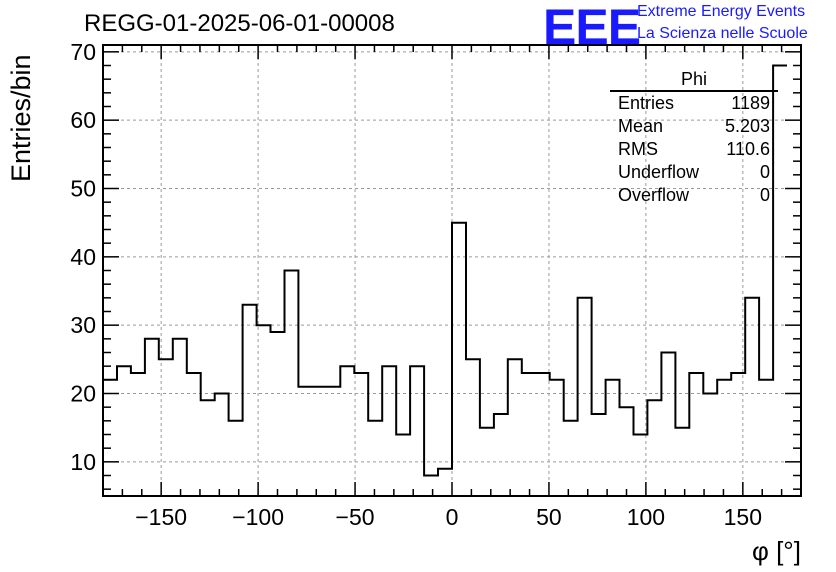 Image resolution: width=836 pixels, height=572 pixels. What do you see at coordinates (694, 103) in the screenshot?
I see `stats-row-entries: Entries 1189` at bounding box center [694, 103].